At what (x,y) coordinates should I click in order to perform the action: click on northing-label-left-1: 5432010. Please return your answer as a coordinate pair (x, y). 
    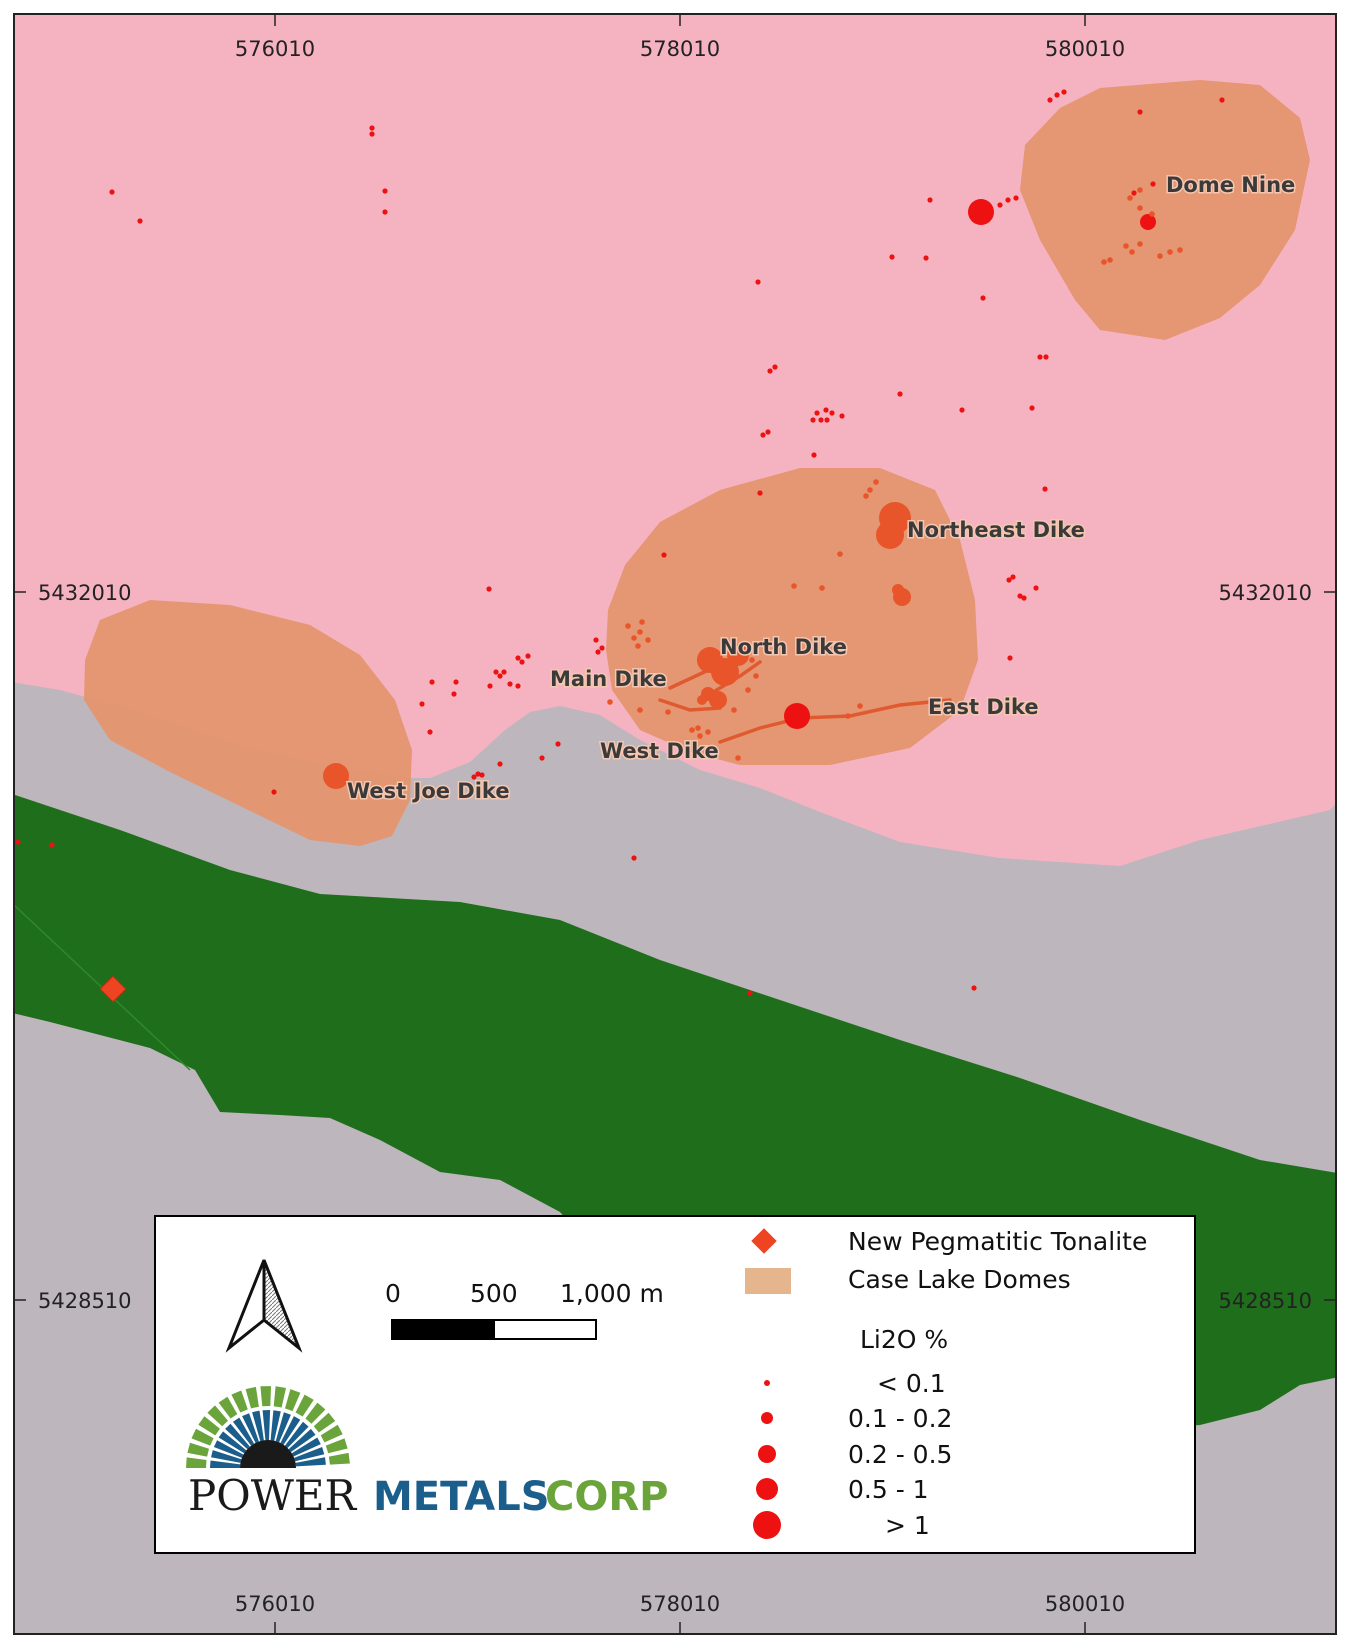
    Looking at the image, I should click on (85, 593).